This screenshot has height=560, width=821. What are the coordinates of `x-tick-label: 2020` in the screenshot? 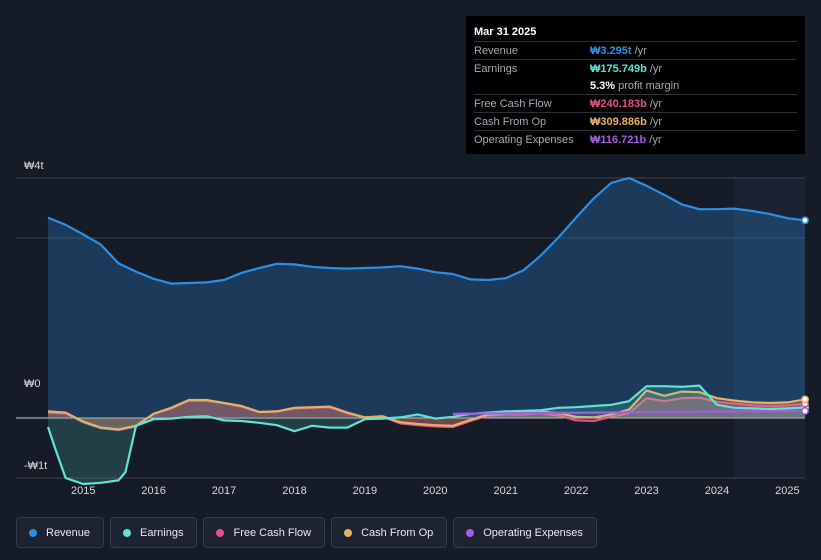 It's located at (435, 491).